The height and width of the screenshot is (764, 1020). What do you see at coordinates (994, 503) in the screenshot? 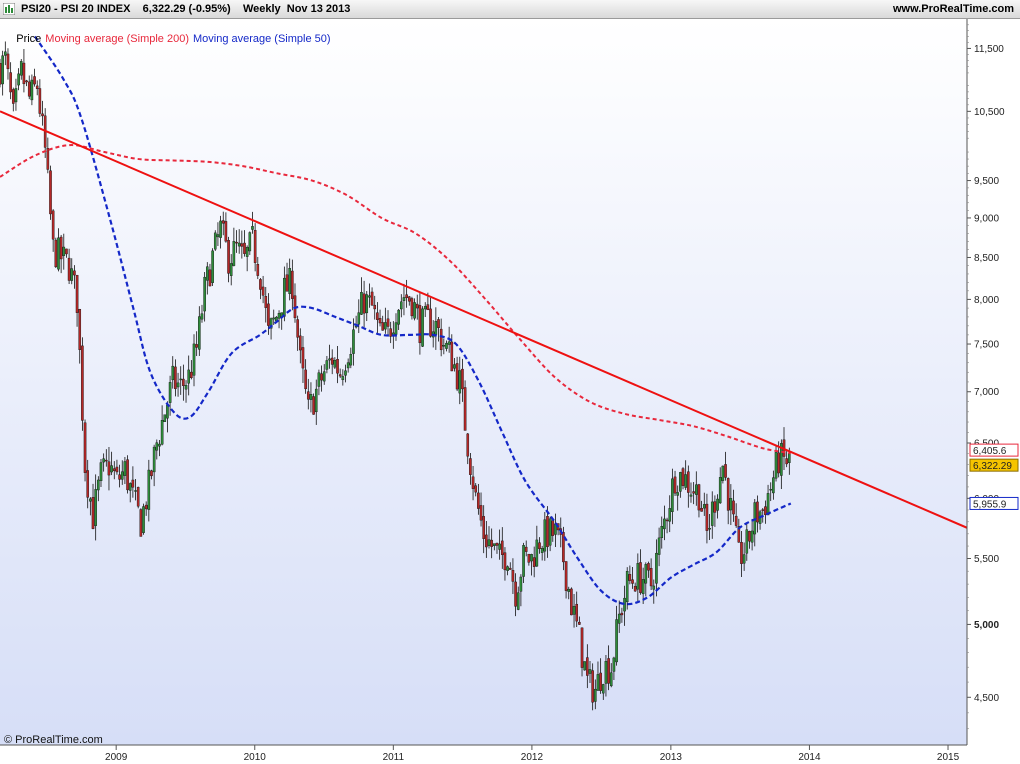
I see `ma50-price-tag-box` at bounding box center [994, 503].